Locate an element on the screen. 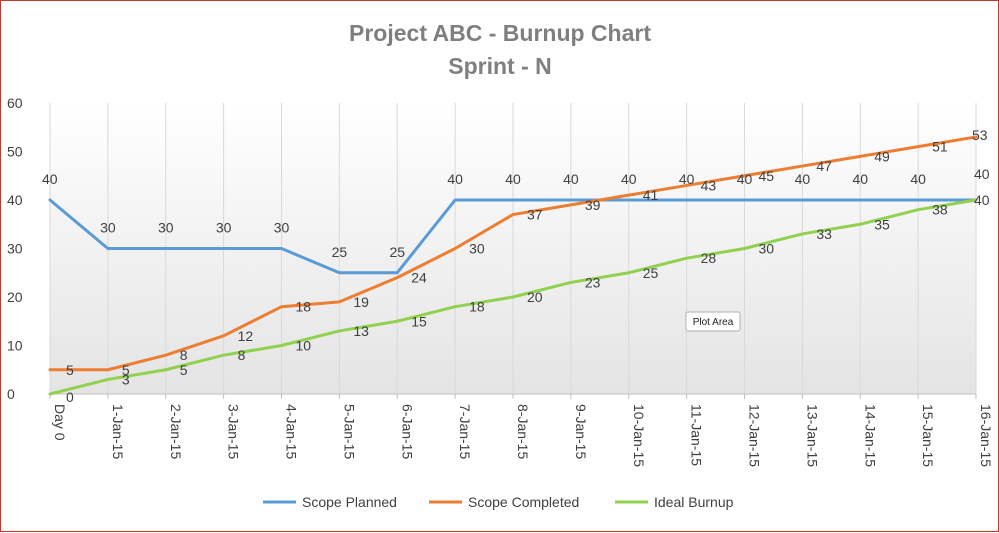  y-tick-label: 0 is located at coordinates (11, 394).